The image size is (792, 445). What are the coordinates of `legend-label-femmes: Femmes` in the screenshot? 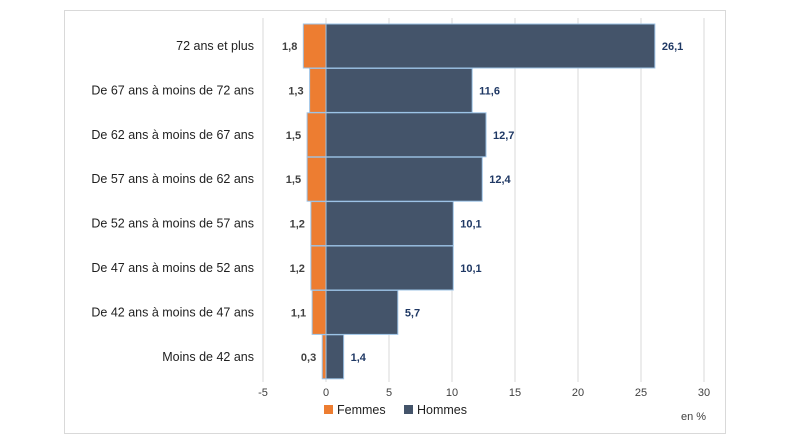 It's located at (361, 410).